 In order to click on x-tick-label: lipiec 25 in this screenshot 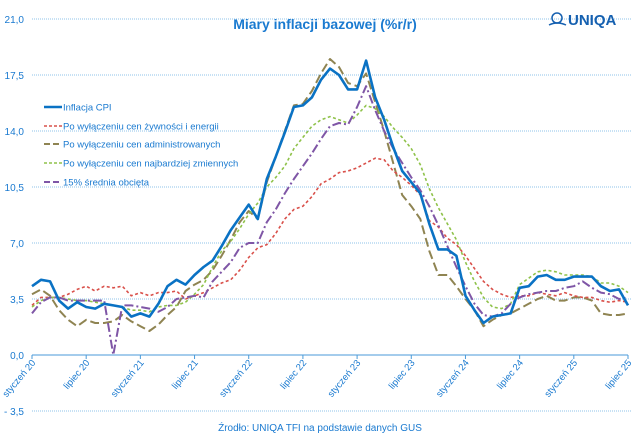, I will do `click(618, 375)`.